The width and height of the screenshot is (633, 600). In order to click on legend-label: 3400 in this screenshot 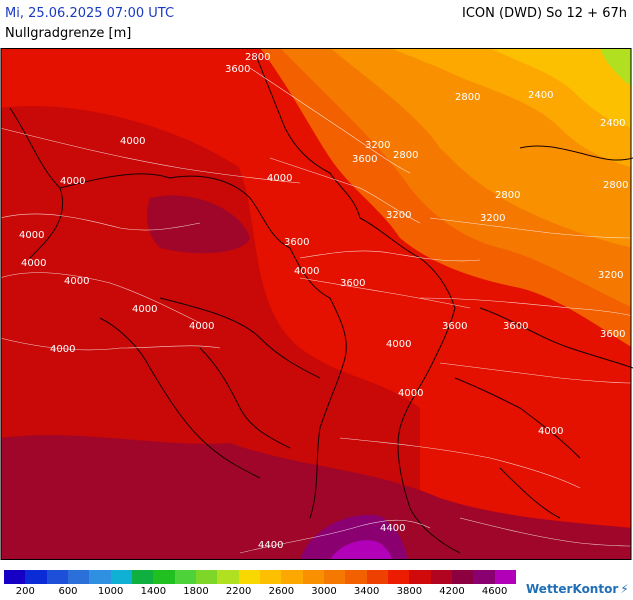, I will do `click(366, 591)`.